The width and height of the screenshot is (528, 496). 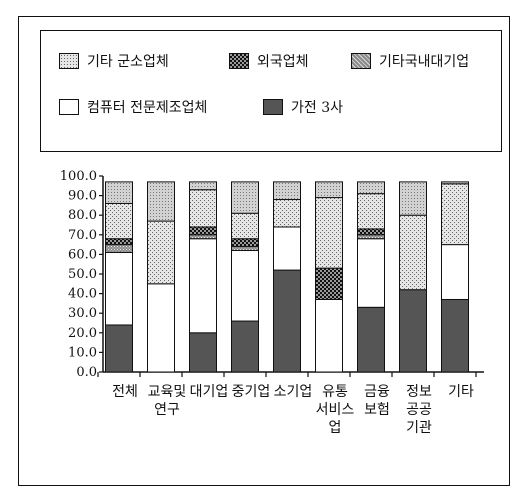 I want to click on y-tick-label: 70.0, so click(x=82, y=235).